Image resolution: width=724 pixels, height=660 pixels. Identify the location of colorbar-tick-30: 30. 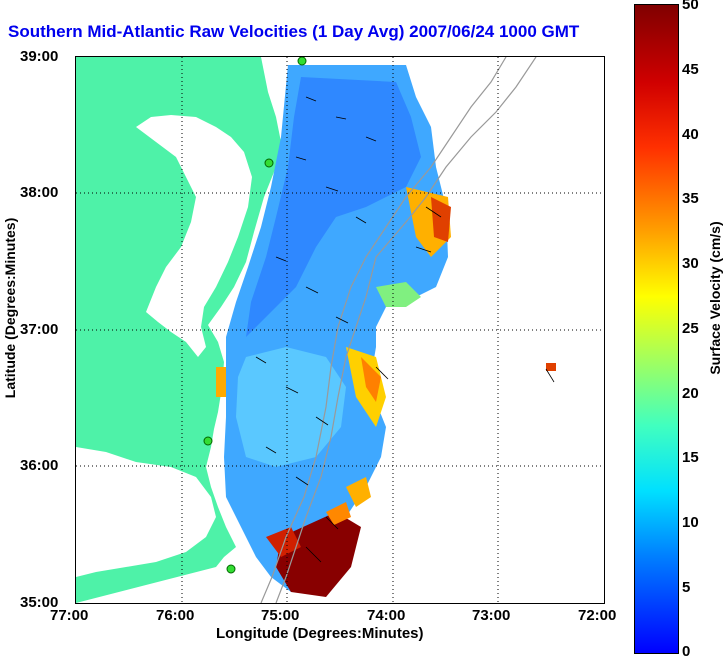
(690, 263).